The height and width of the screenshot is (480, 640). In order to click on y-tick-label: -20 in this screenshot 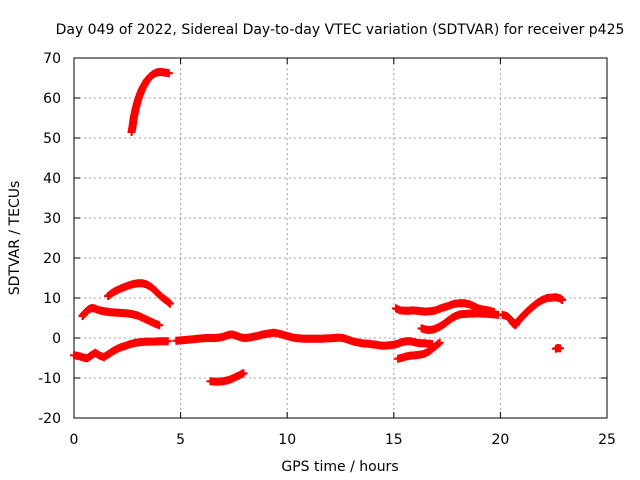, I will do `click(49, 419)`.